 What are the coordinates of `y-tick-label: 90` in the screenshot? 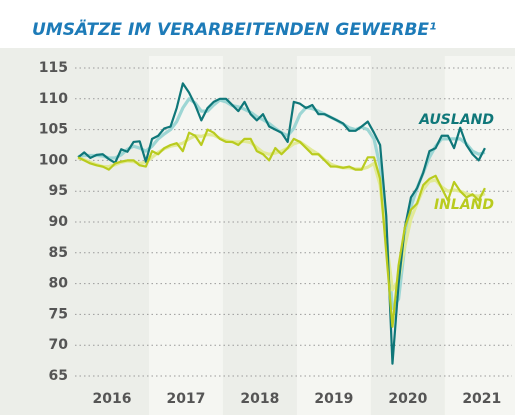 It's located at (59, 222).